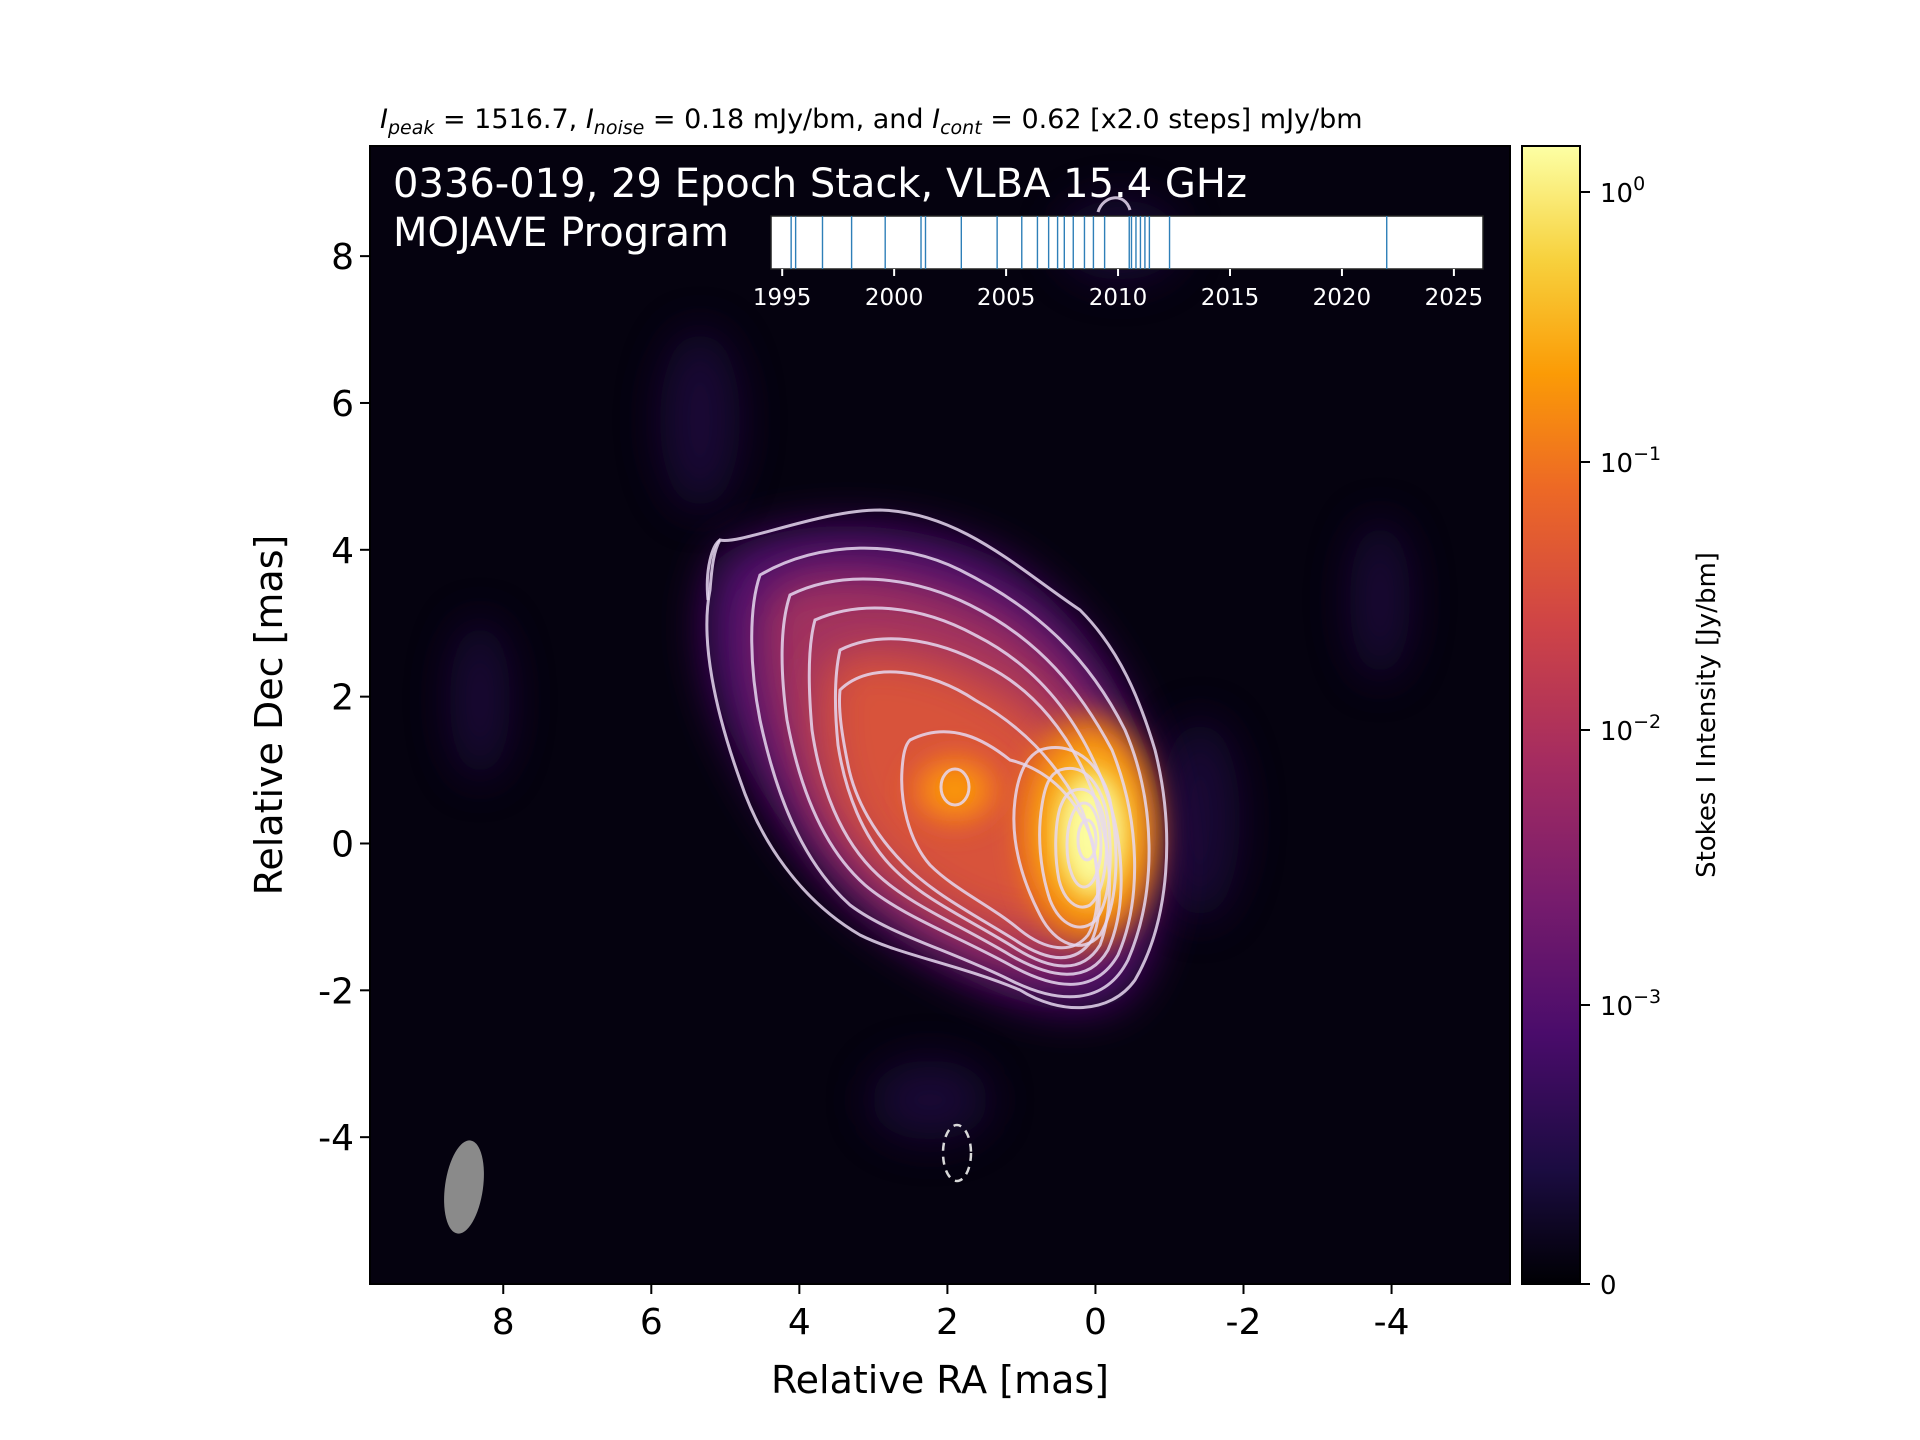 The image size is (1920, 1440). What do you see at coordinates (336, 991) in the screenshot?
I see `y-tick-label: -2` at bounding box center [336, 991].